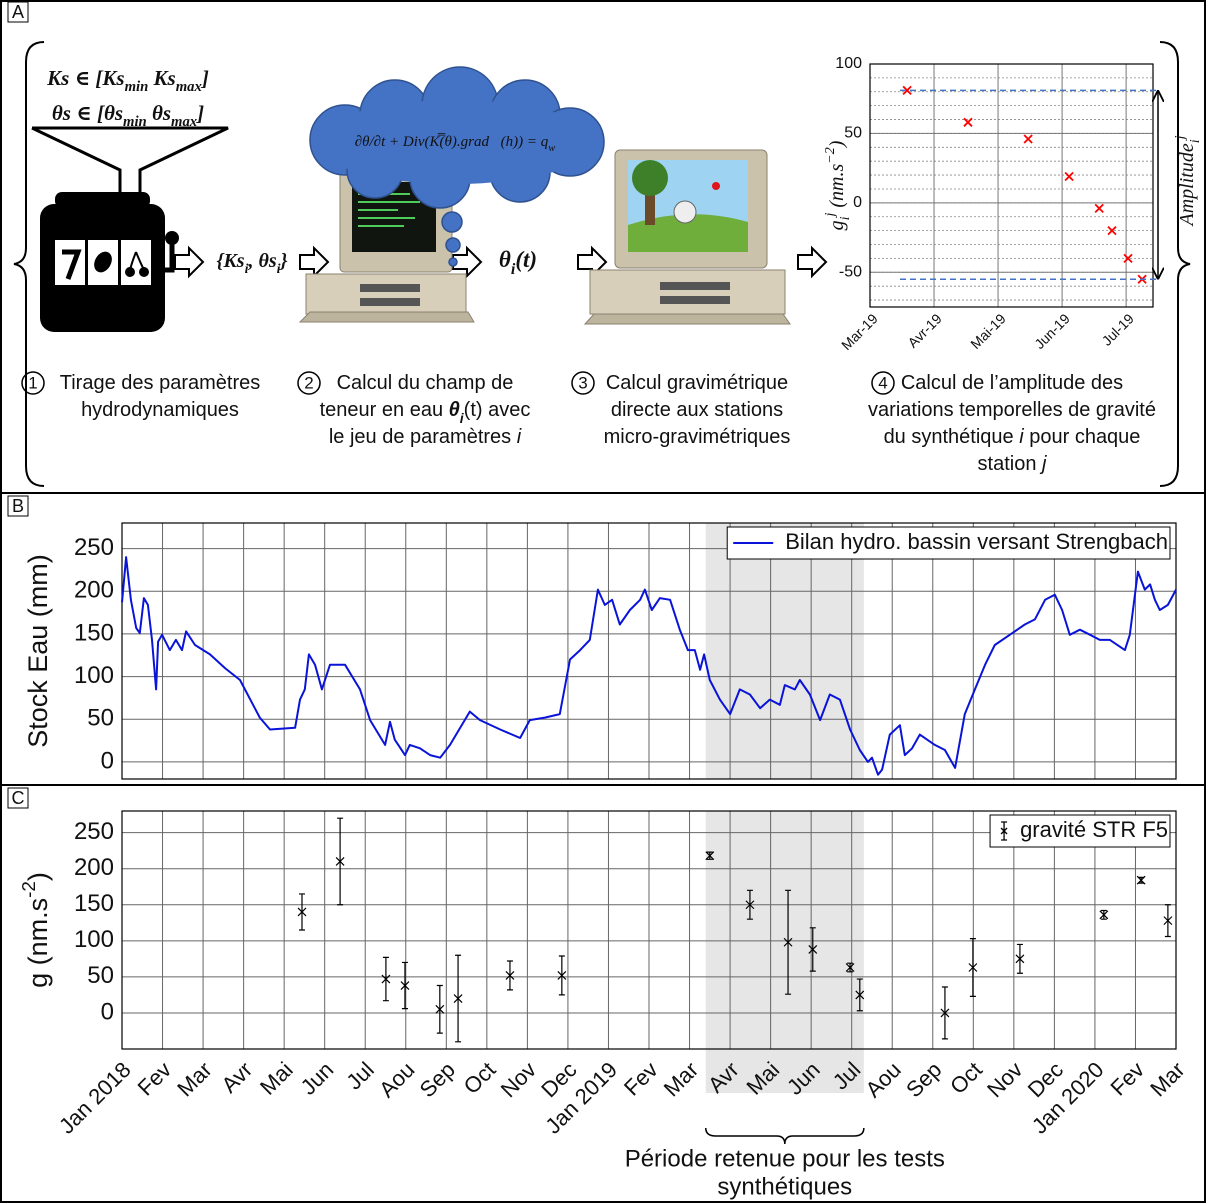  I want to click on computer, so click(687, 237).